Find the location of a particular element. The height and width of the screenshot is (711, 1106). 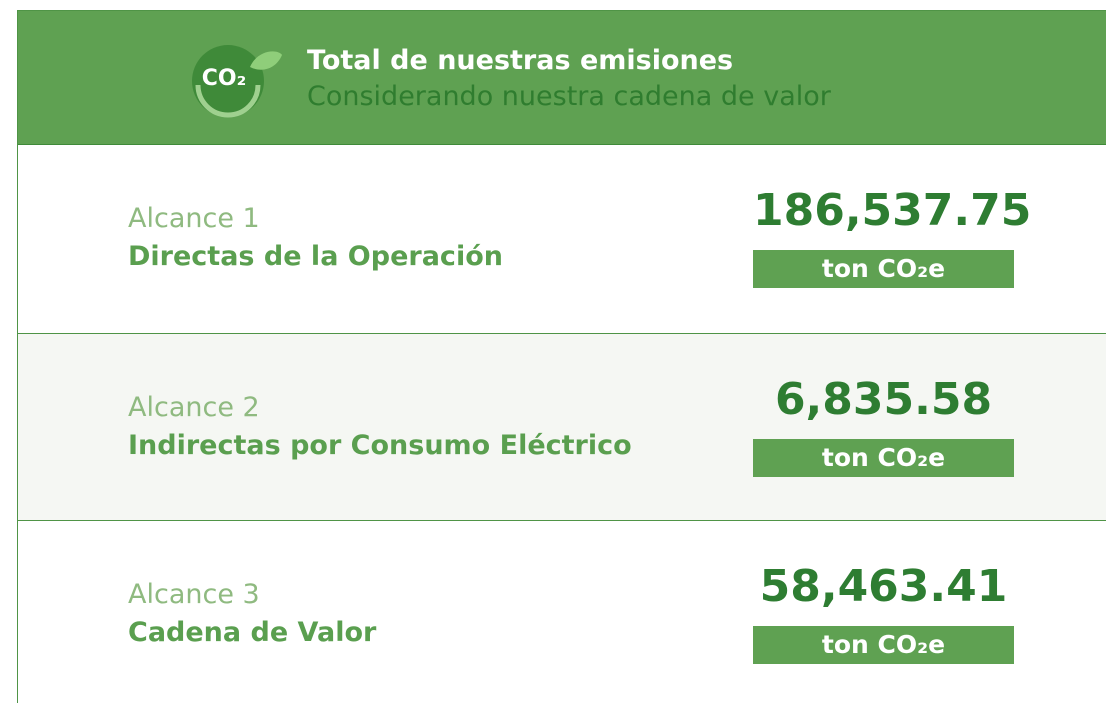

scope-label: Alcance 2 is located at coordinates (194, 407).